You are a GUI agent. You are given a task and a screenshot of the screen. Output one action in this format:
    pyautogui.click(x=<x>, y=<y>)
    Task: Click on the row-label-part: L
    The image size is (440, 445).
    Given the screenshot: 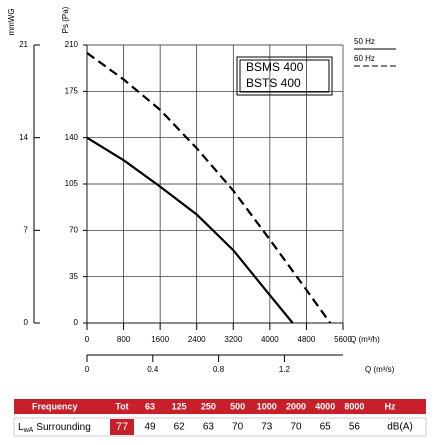 What is the action you would take?
    pyautogui.click(x=21, y=427)
    